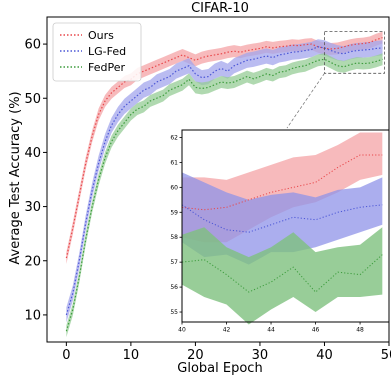  I want to click on inset-y-tick-label: 58, so click(174, 237).